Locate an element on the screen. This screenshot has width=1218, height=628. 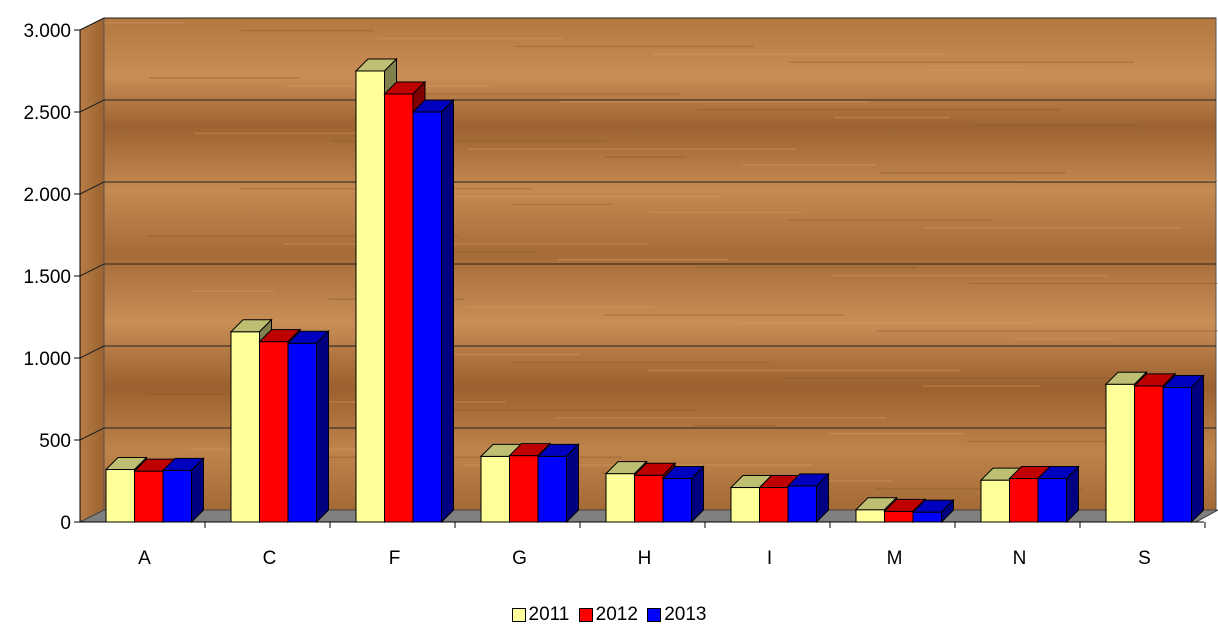
x-tick-label-S: S is located at coordinates (1144, 558).